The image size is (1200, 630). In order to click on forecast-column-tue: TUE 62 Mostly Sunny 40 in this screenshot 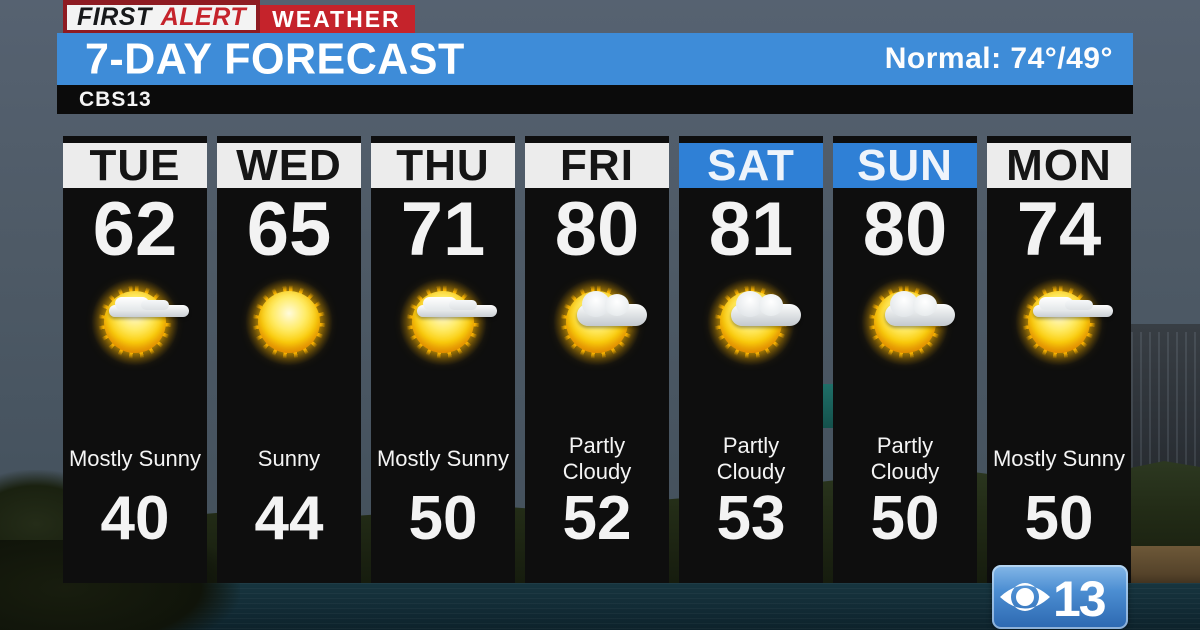, I will do `click(135, 359)`.